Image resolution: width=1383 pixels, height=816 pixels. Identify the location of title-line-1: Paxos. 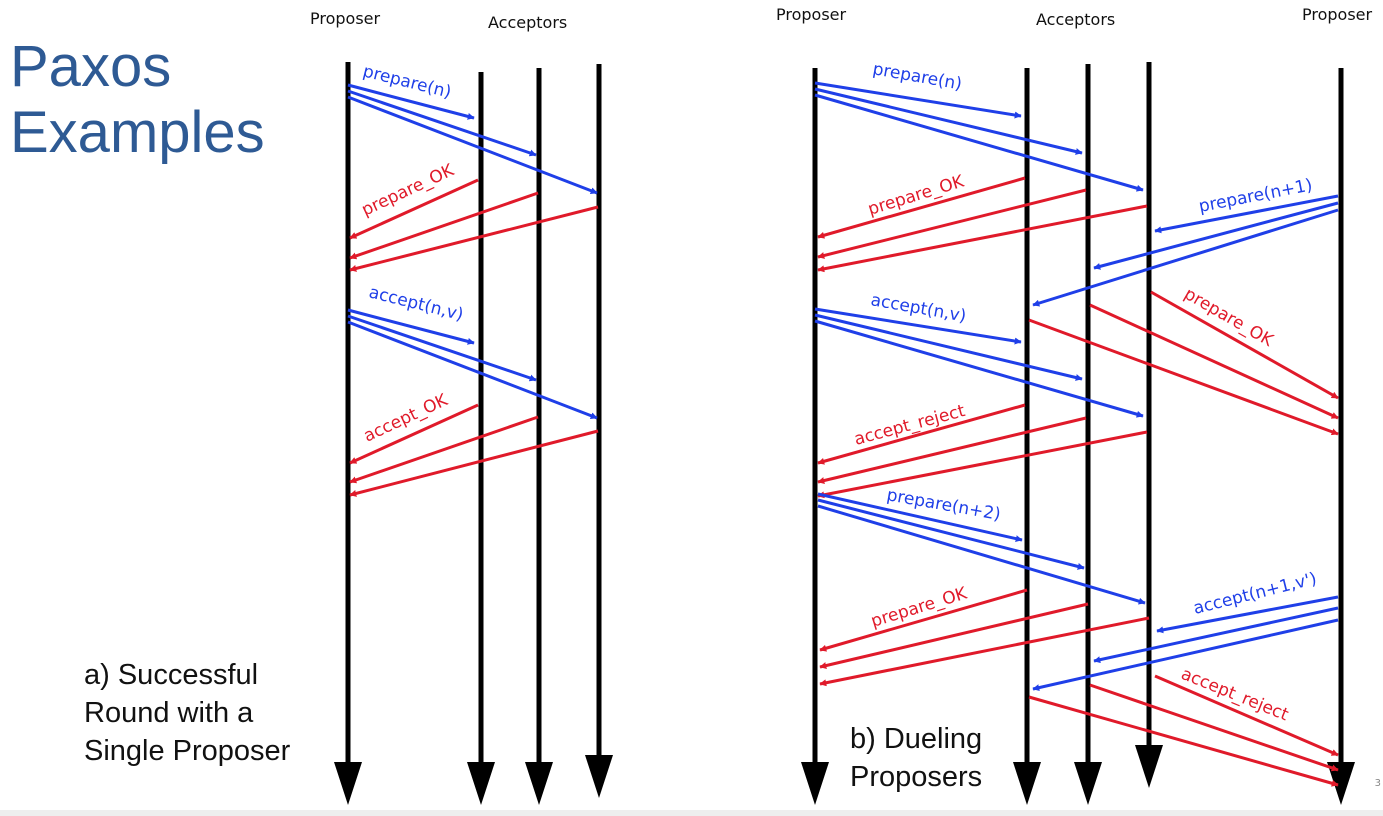
(91, 66).